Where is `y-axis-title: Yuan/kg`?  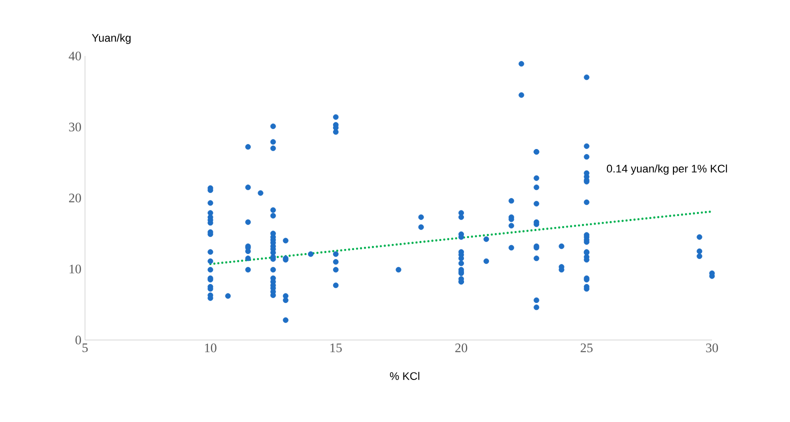
y-axis-title: Yuan/kg is located at coordinates (111, 39).